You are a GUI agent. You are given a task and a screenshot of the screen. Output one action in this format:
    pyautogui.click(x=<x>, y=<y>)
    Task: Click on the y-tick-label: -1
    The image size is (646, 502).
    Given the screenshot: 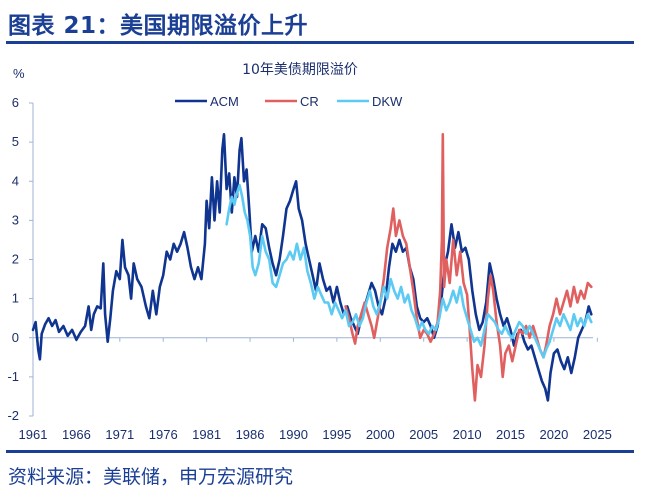 What is the action you would take?
    pyautogui.click(x=13, y=376)
    